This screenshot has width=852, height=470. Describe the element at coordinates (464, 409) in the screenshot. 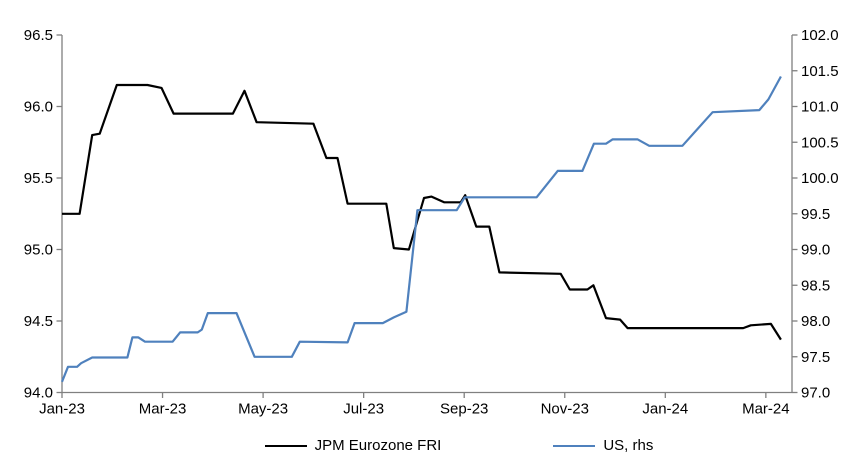

I see `x-tick-label: Sep-23` at that location.